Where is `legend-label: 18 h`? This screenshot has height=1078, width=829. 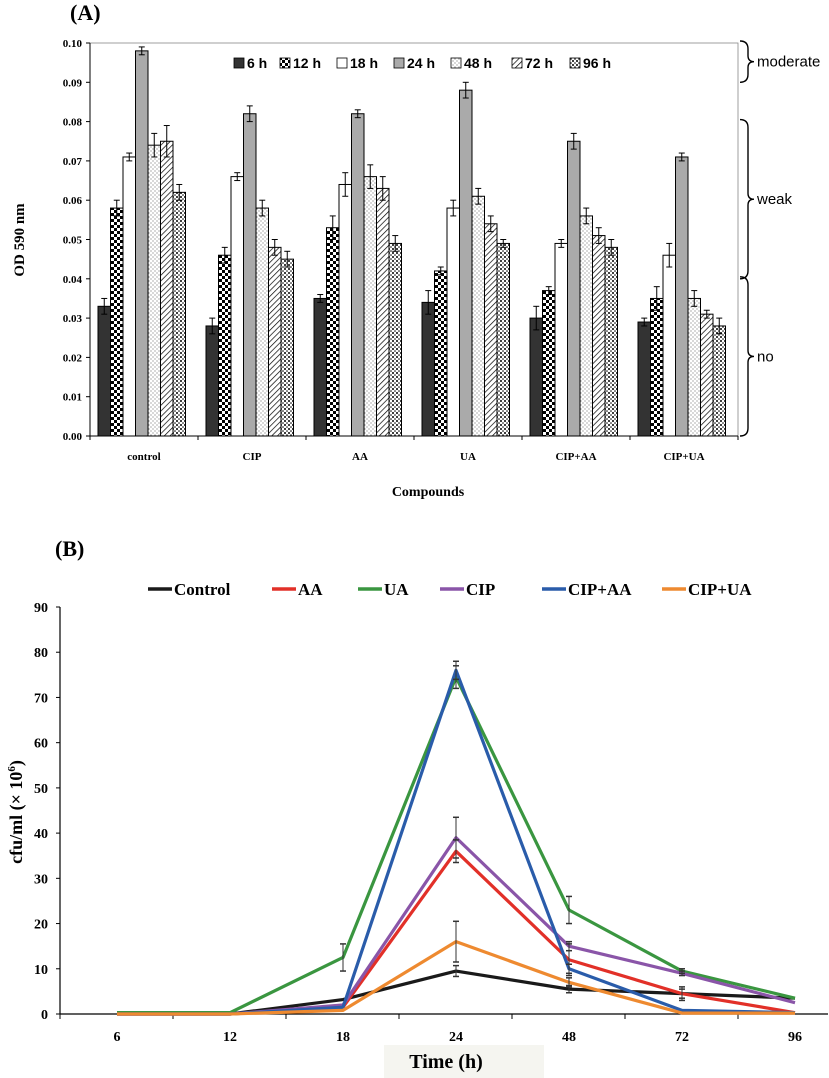
legend-label: 18 h is located at coordinates (364, 63).